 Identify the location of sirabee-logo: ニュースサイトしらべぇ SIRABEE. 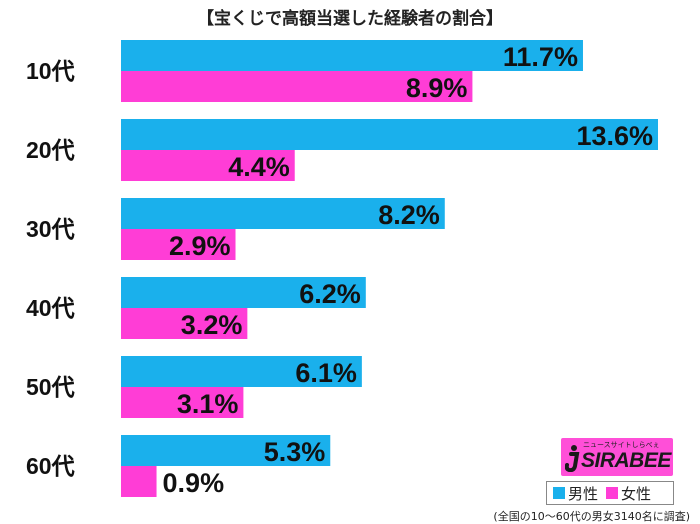
(617, 457).